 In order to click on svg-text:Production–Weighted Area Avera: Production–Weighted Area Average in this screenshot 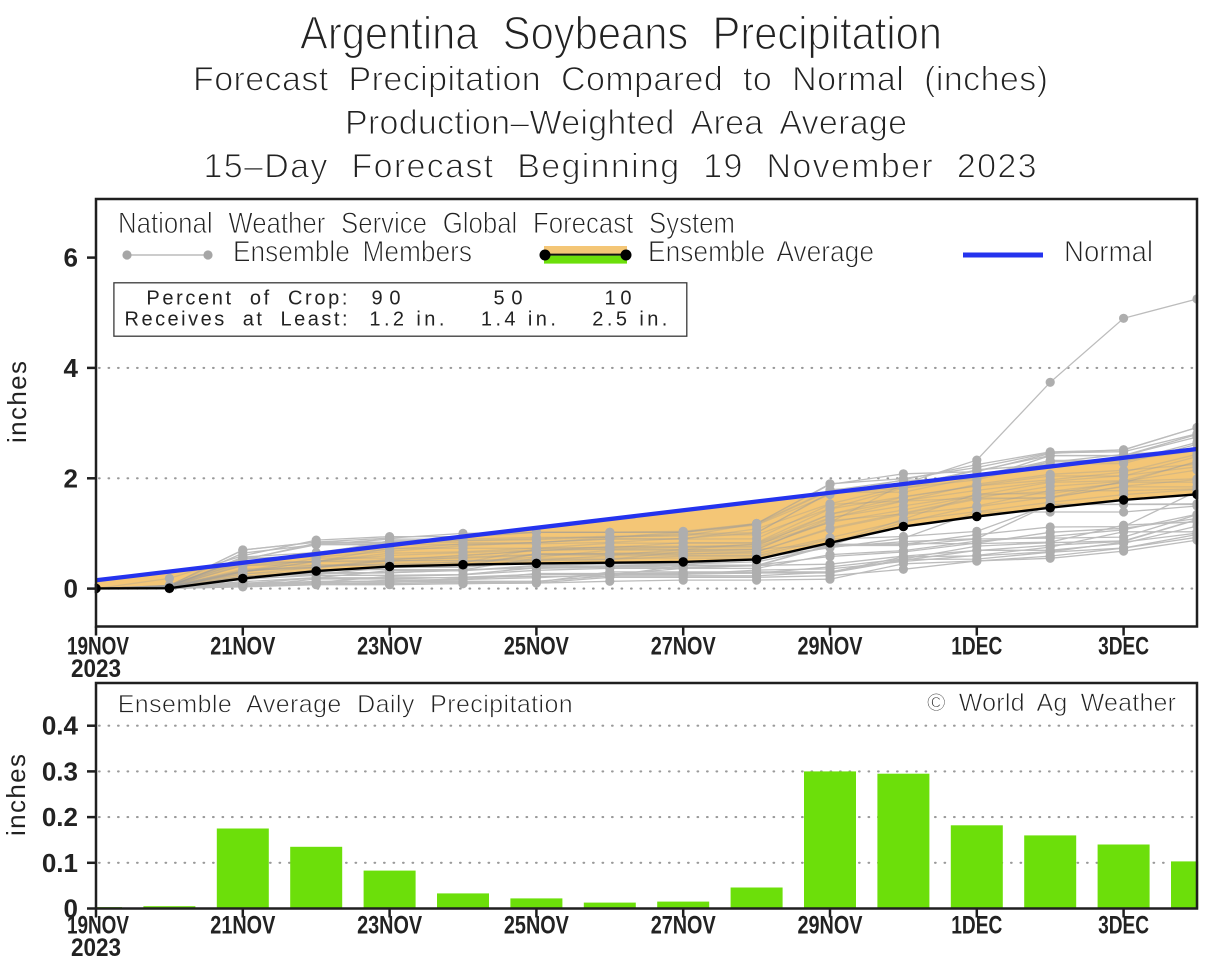, I will do `click(626, 123)`.